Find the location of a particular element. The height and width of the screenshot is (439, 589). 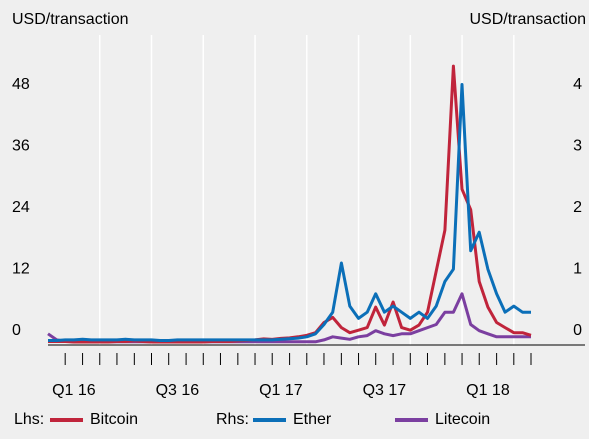

legend-label: Ether is located at coordinates (312, 419).